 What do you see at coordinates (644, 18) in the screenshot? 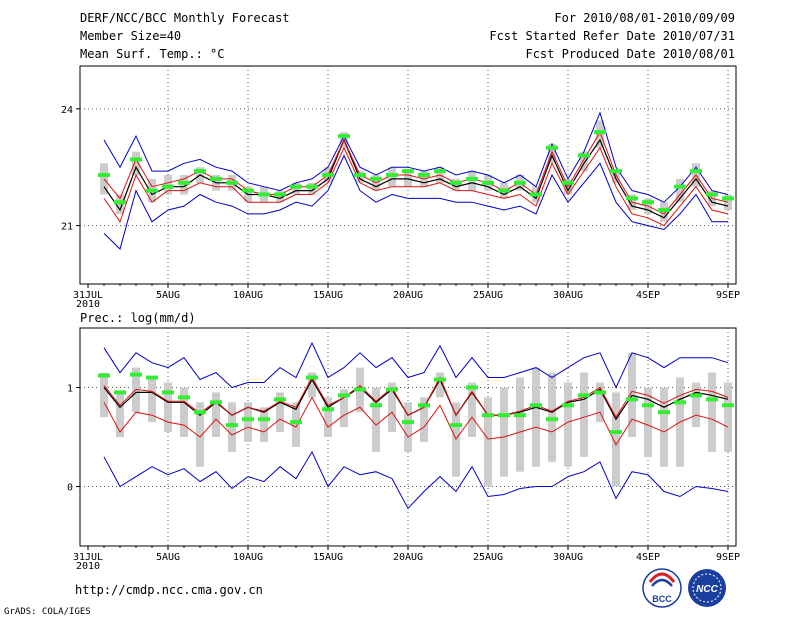
I see `period-label: For 2010/08/01-2010/09/09` at bounding box center [644, 18].